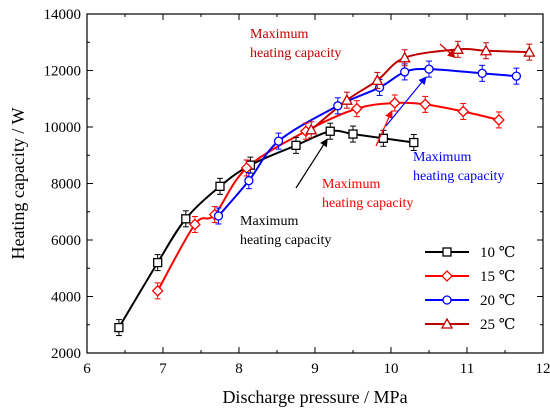 Image resolution: width=550 pixels, height=416 pixels. Describe the element at coordinates (498, 301) in the screenshot. I see `legend-label: 20 ℃` at that location.